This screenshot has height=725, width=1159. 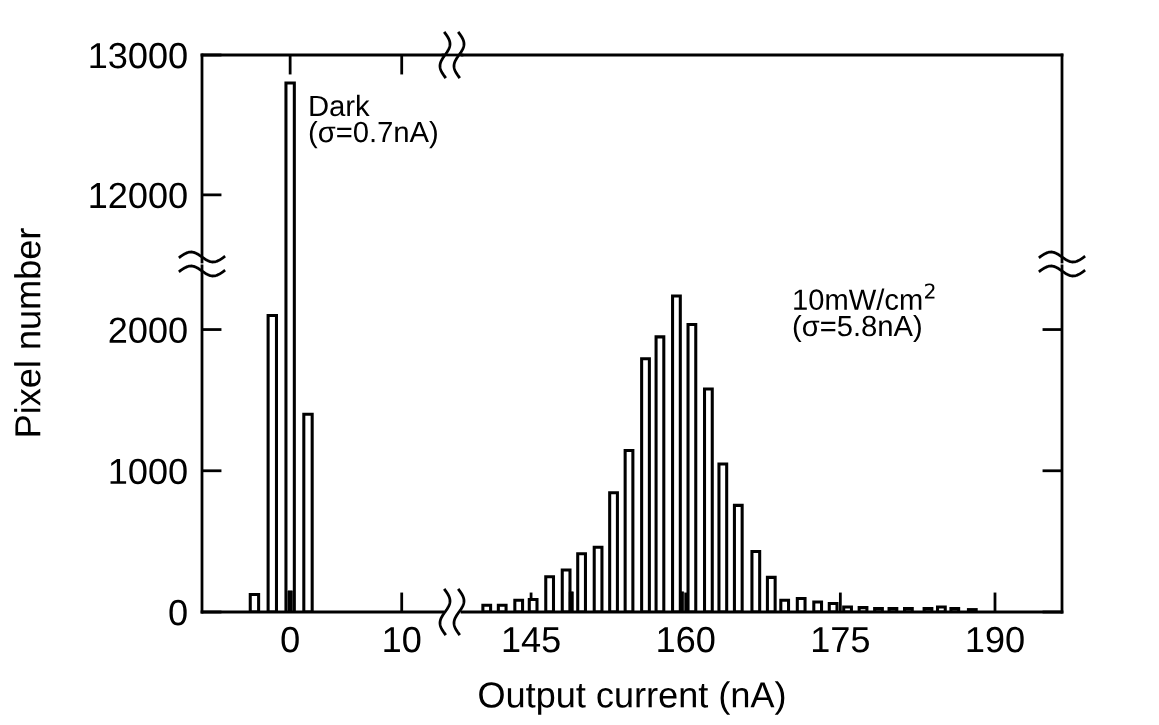 I want to click on x-tick-label: 160, so click(x=686, y=639).